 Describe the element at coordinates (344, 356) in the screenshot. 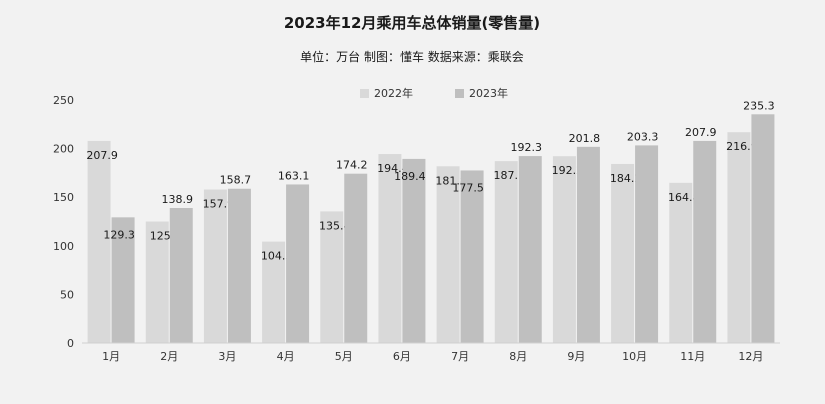

I see `x-tick-label: 5月` at that location.